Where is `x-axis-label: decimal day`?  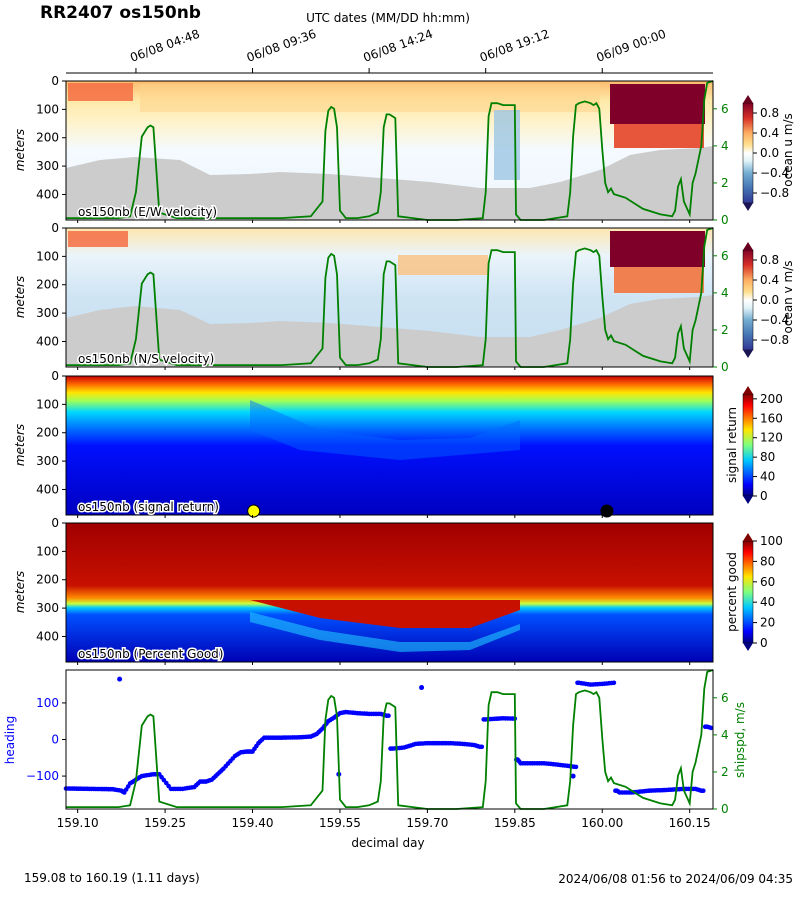
x-axis-label: decimal day is located at coordinates (387, 843).